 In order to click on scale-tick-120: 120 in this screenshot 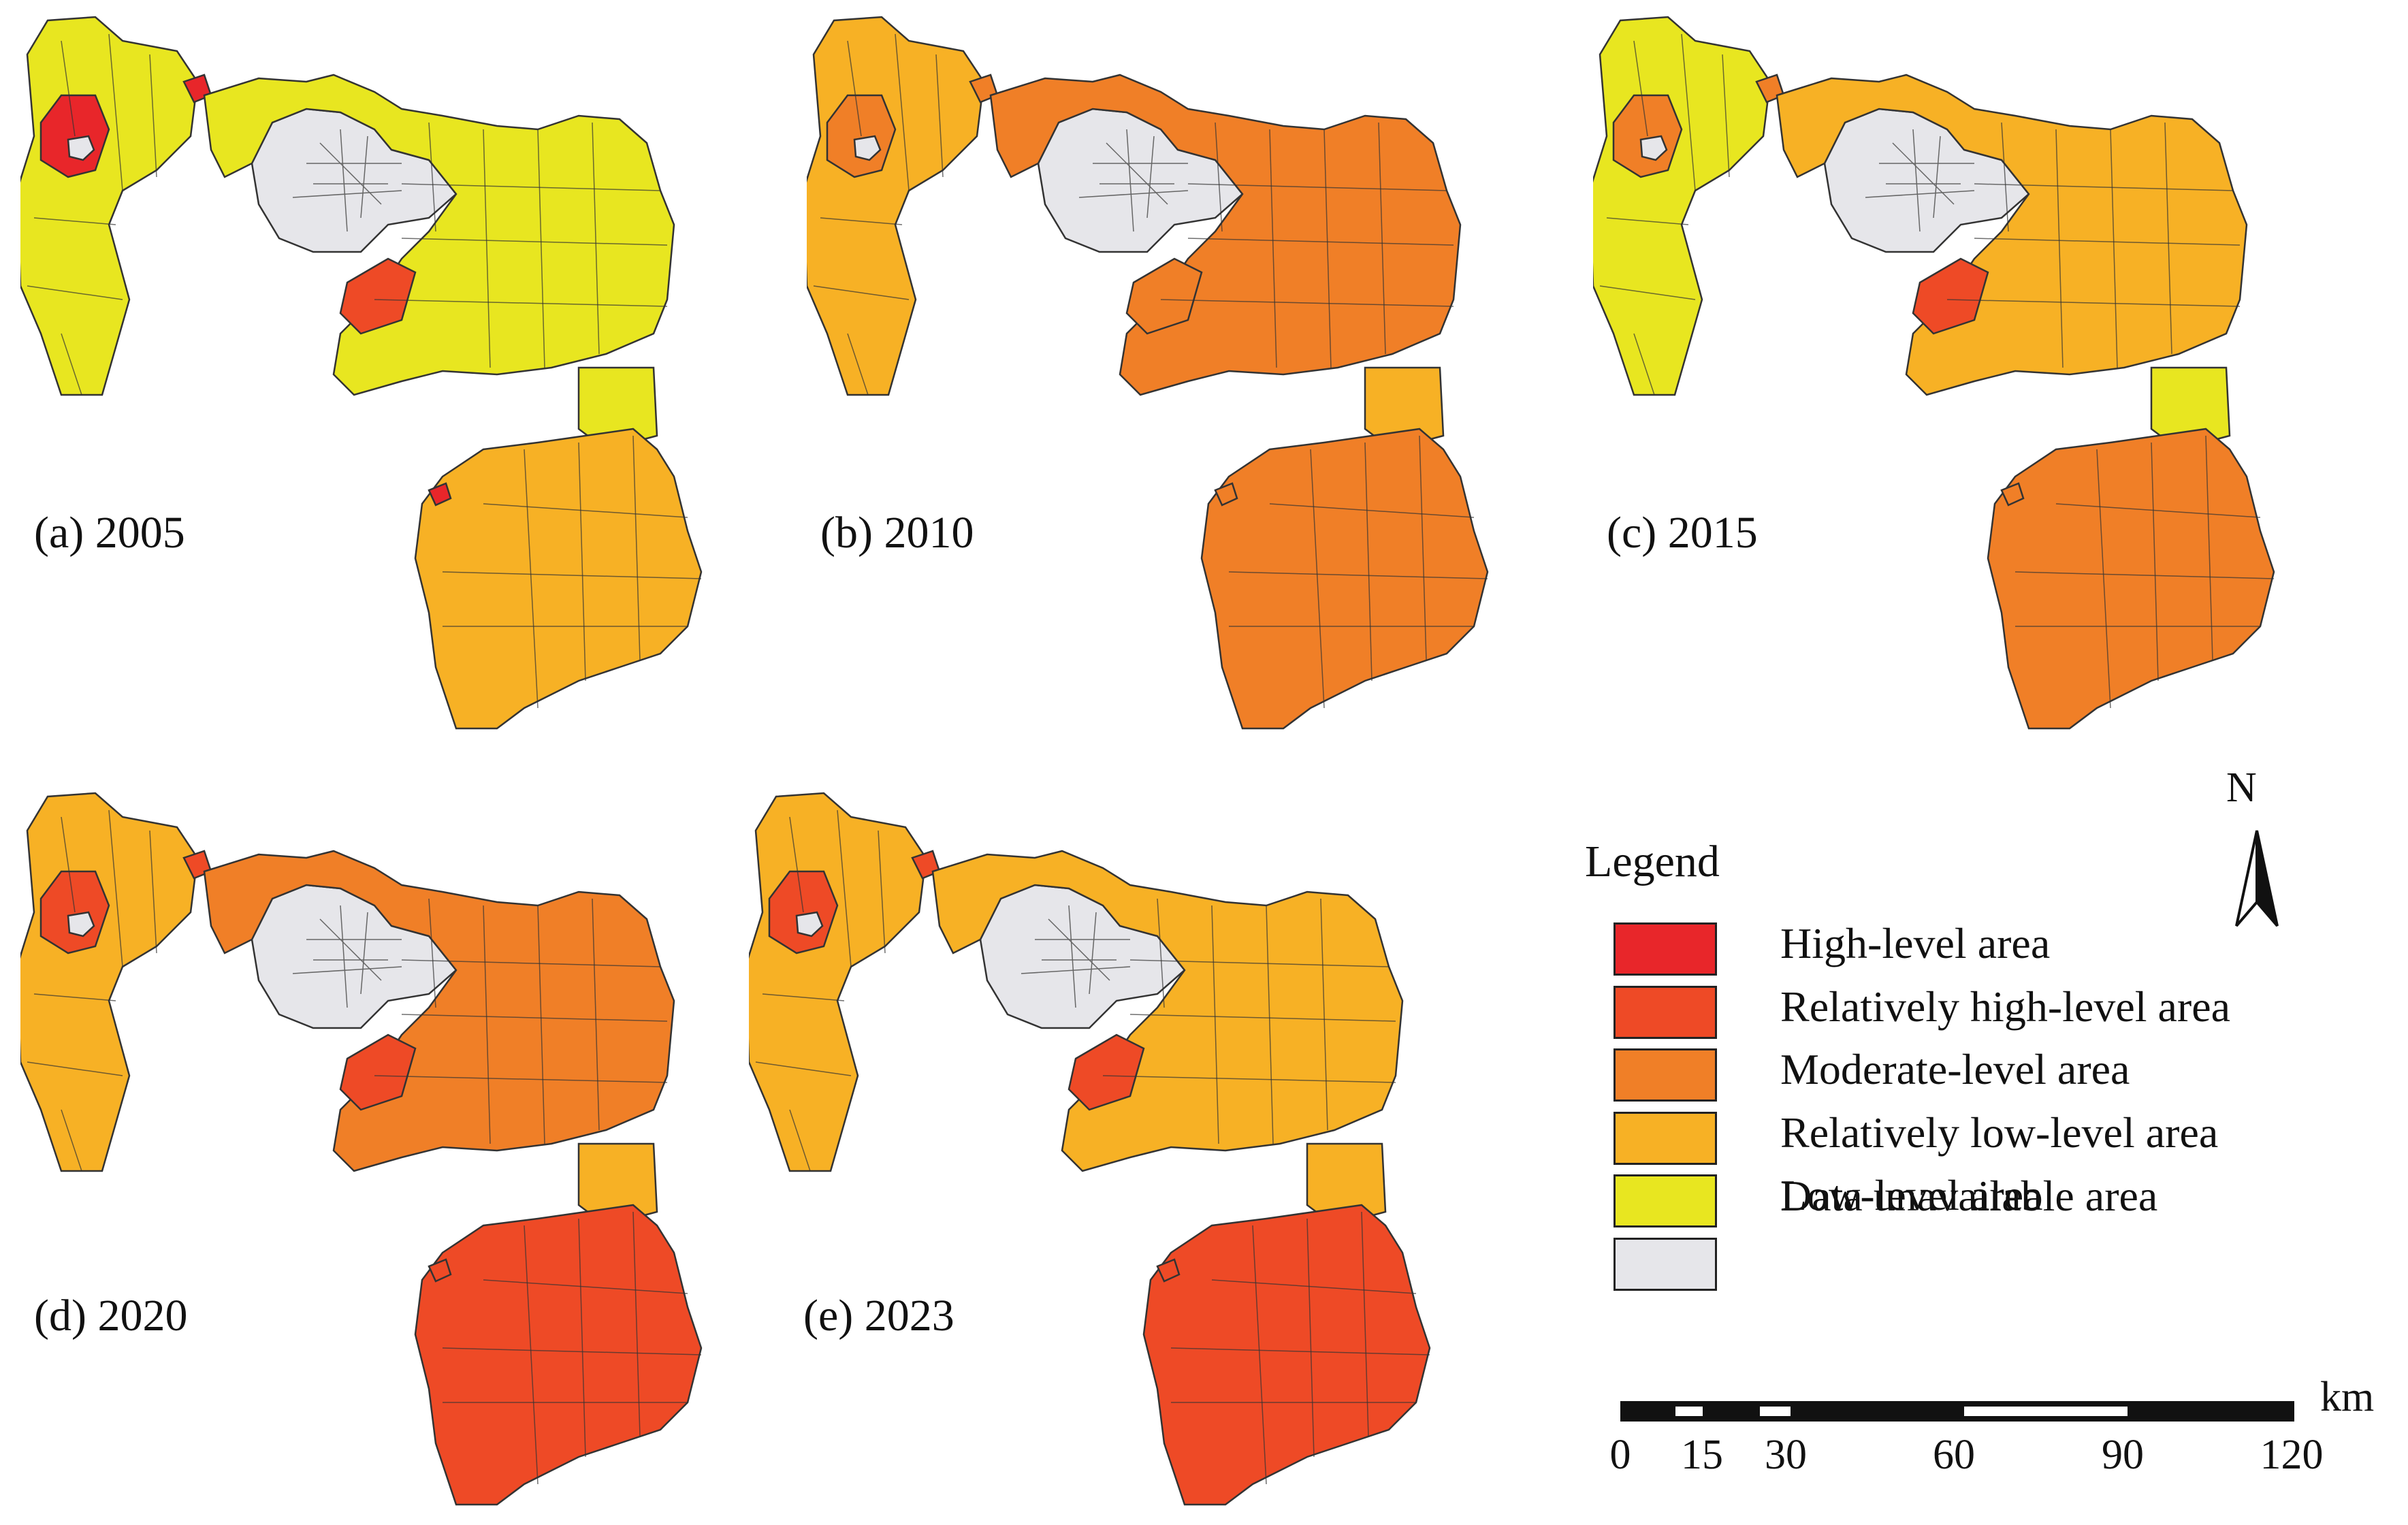, I will do `click(2292, 1455)`.